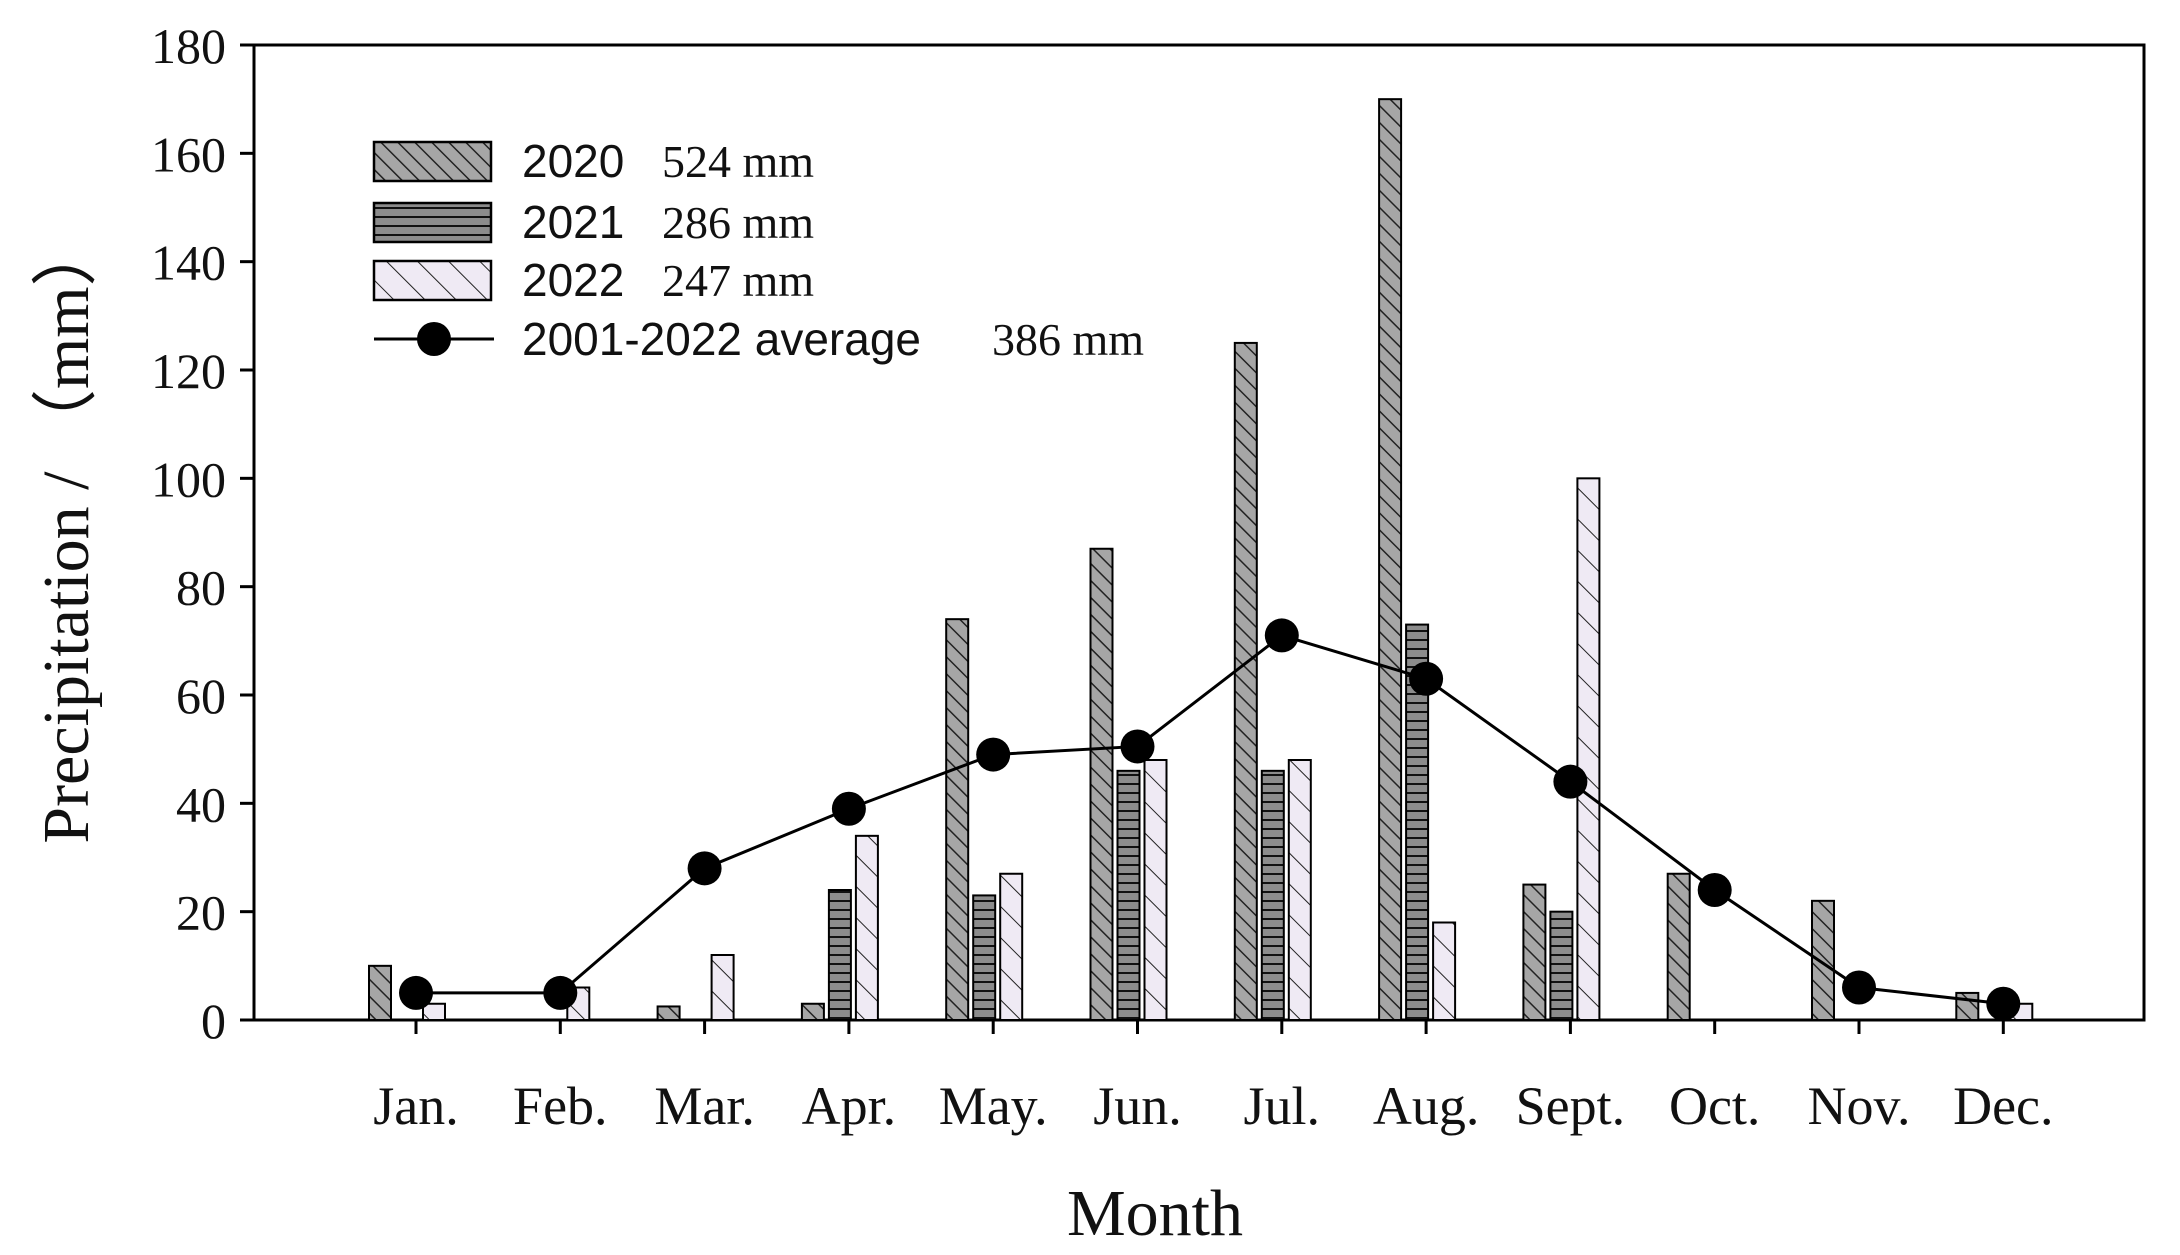 This screenshot has width=2180, height=1255. Describe the element at coordinates (1534, 952) in the screenshot. I see `bar-2020-sept` at that location.